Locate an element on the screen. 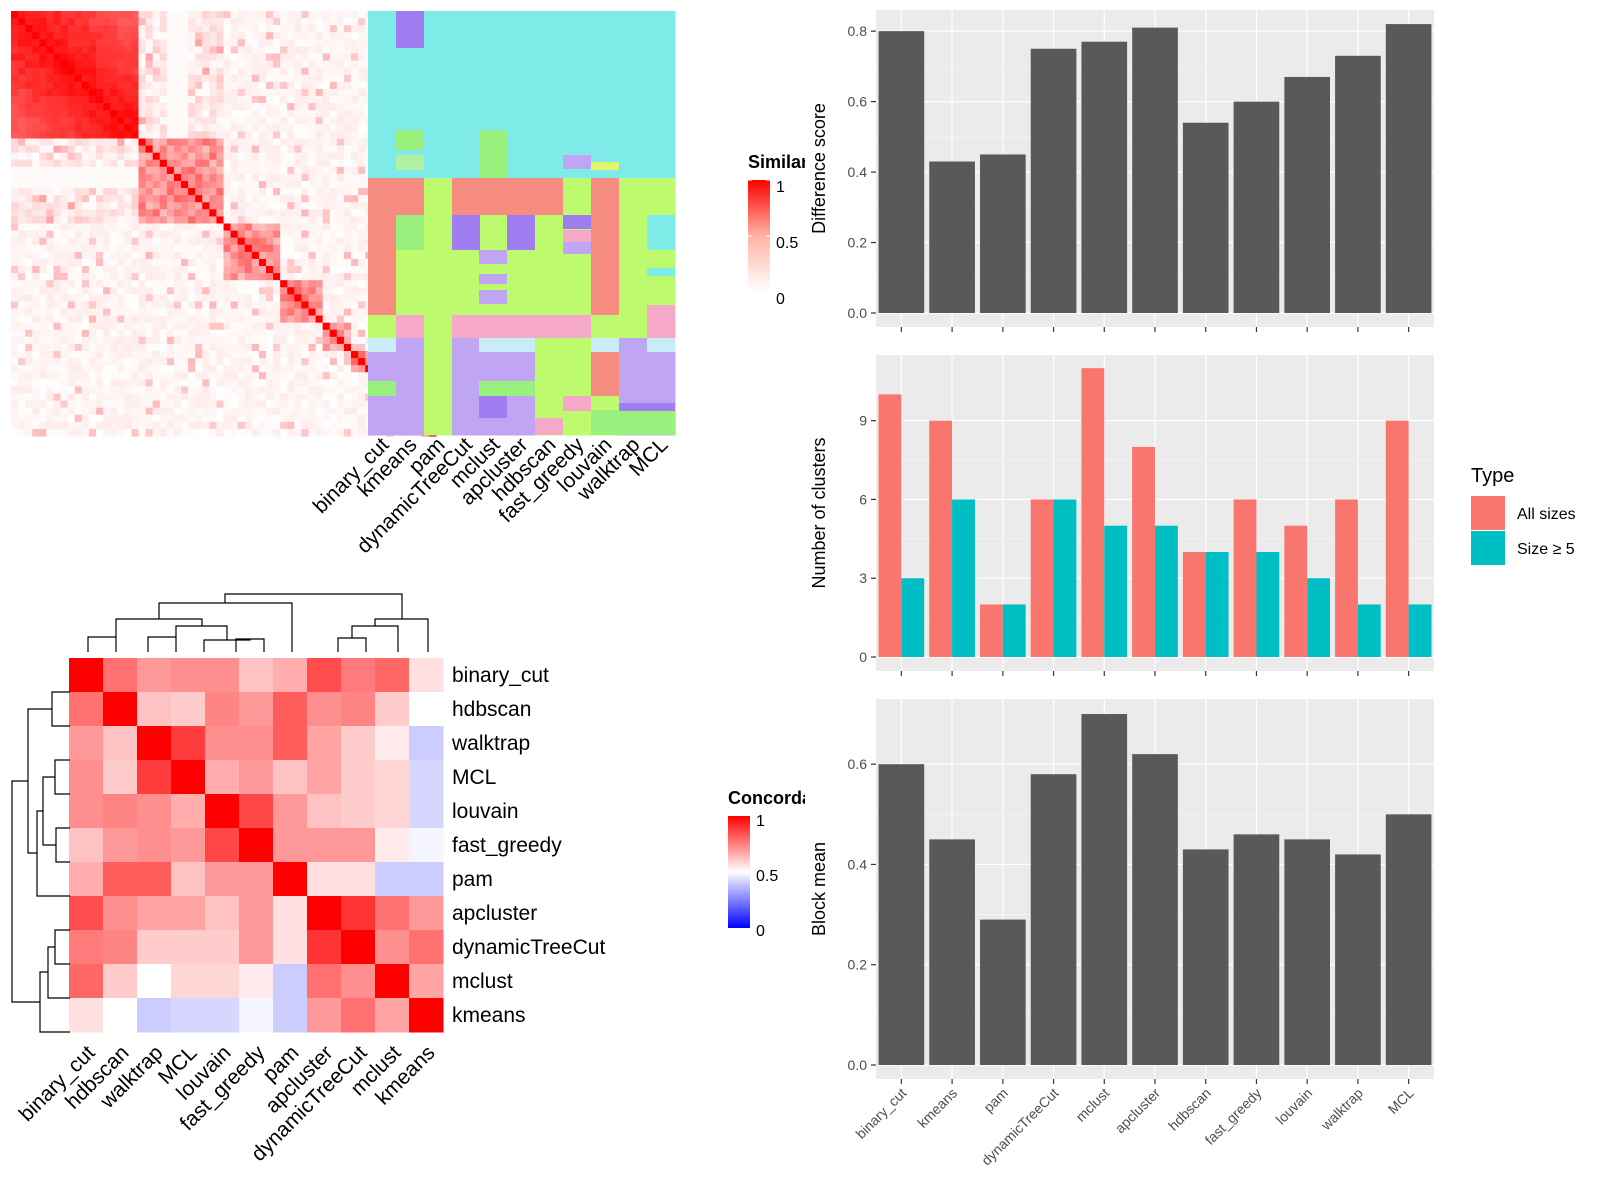  y-tick-label: 0.0 is located at coordinates (858, 313).